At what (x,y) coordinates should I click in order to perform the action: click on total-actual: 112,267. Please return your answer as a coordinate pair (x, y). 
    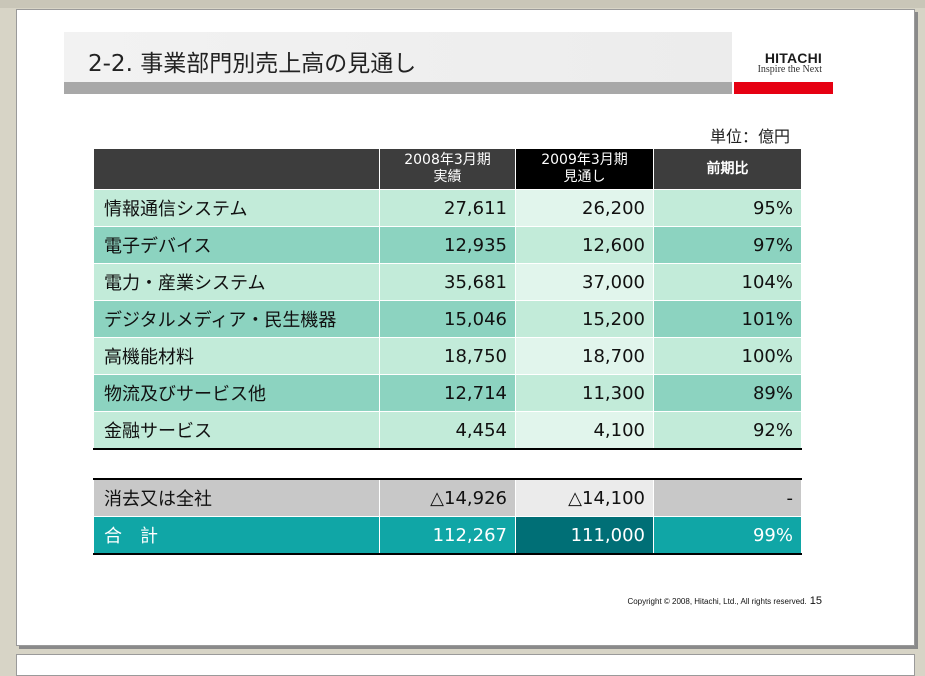
    Looking at the image, I should click on (447, 535).